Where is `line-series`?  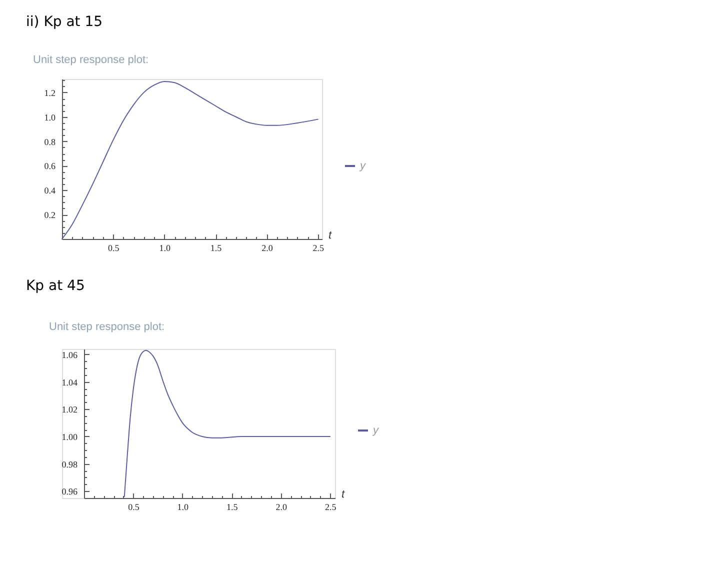 line-series is located at coordinates (227, 424).